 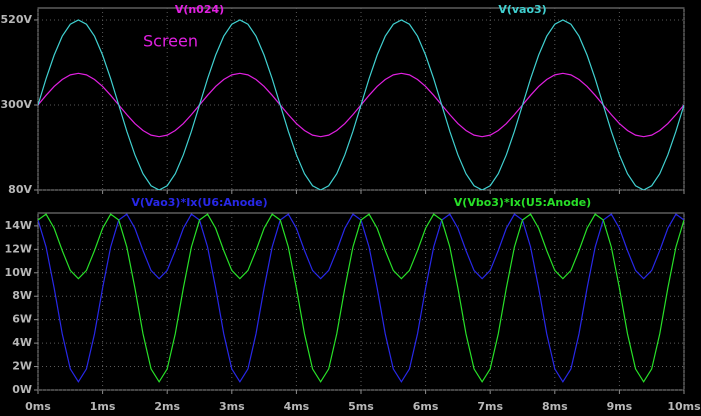 I want to click on legend-label: V(n024), so click(x=199, y=9).